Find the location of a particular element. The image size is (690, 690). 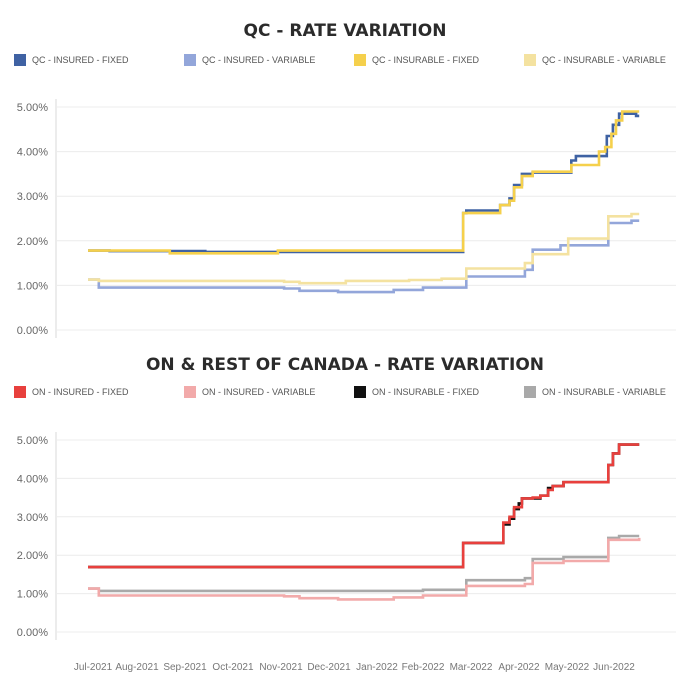

qc-chart-title: QC - RATE VARIATION is located at coordinates (345, 31).